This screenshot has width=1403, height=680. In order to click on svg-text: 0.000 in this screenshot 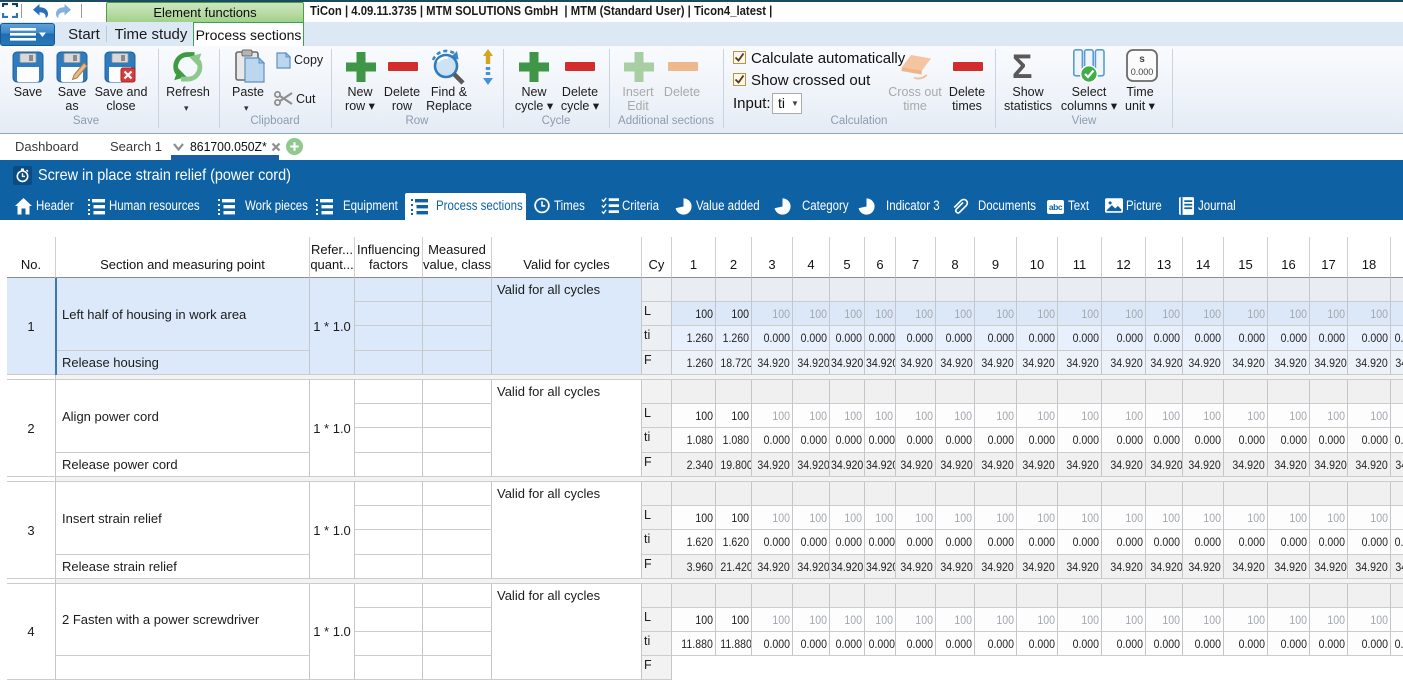, I will do `click(1142, 72)`.